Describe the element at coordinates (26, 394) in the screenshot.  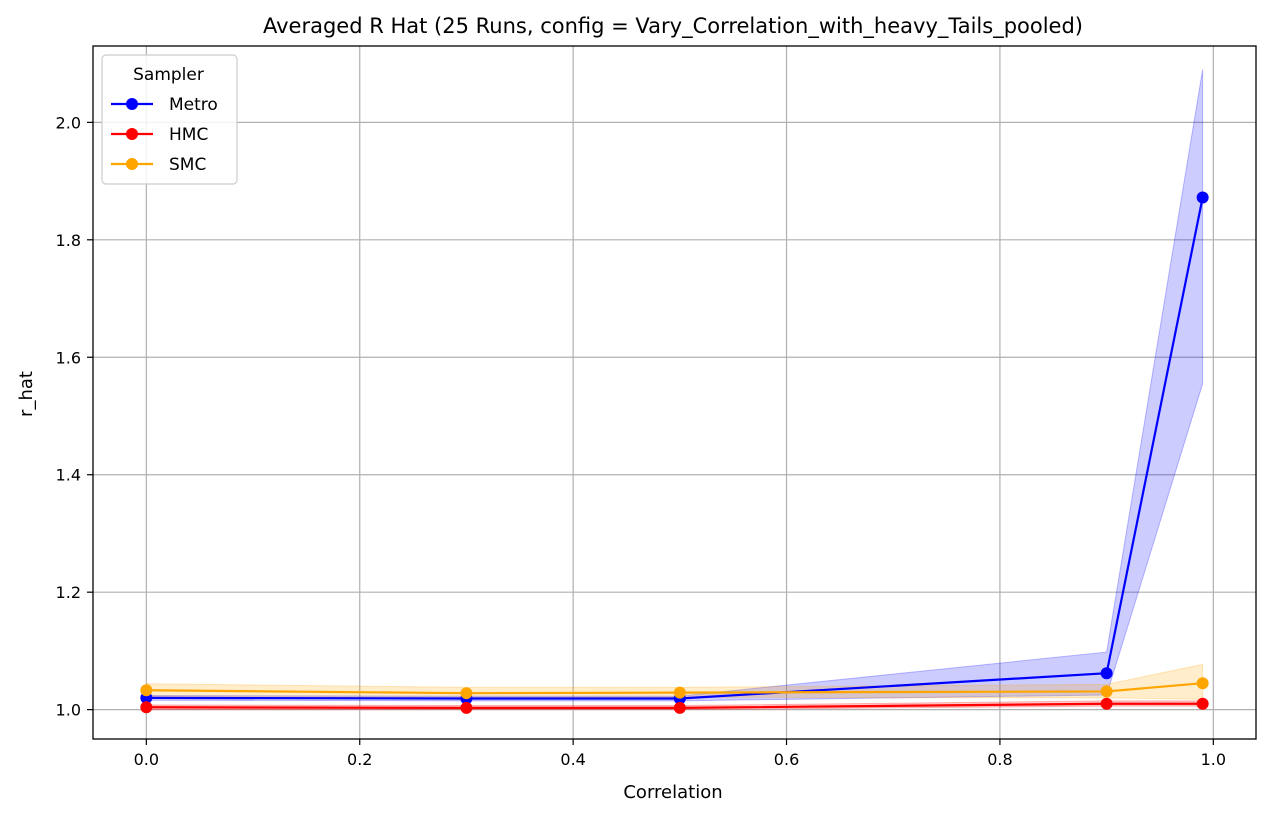
I see `y-axis-label: r_hat` at that location.